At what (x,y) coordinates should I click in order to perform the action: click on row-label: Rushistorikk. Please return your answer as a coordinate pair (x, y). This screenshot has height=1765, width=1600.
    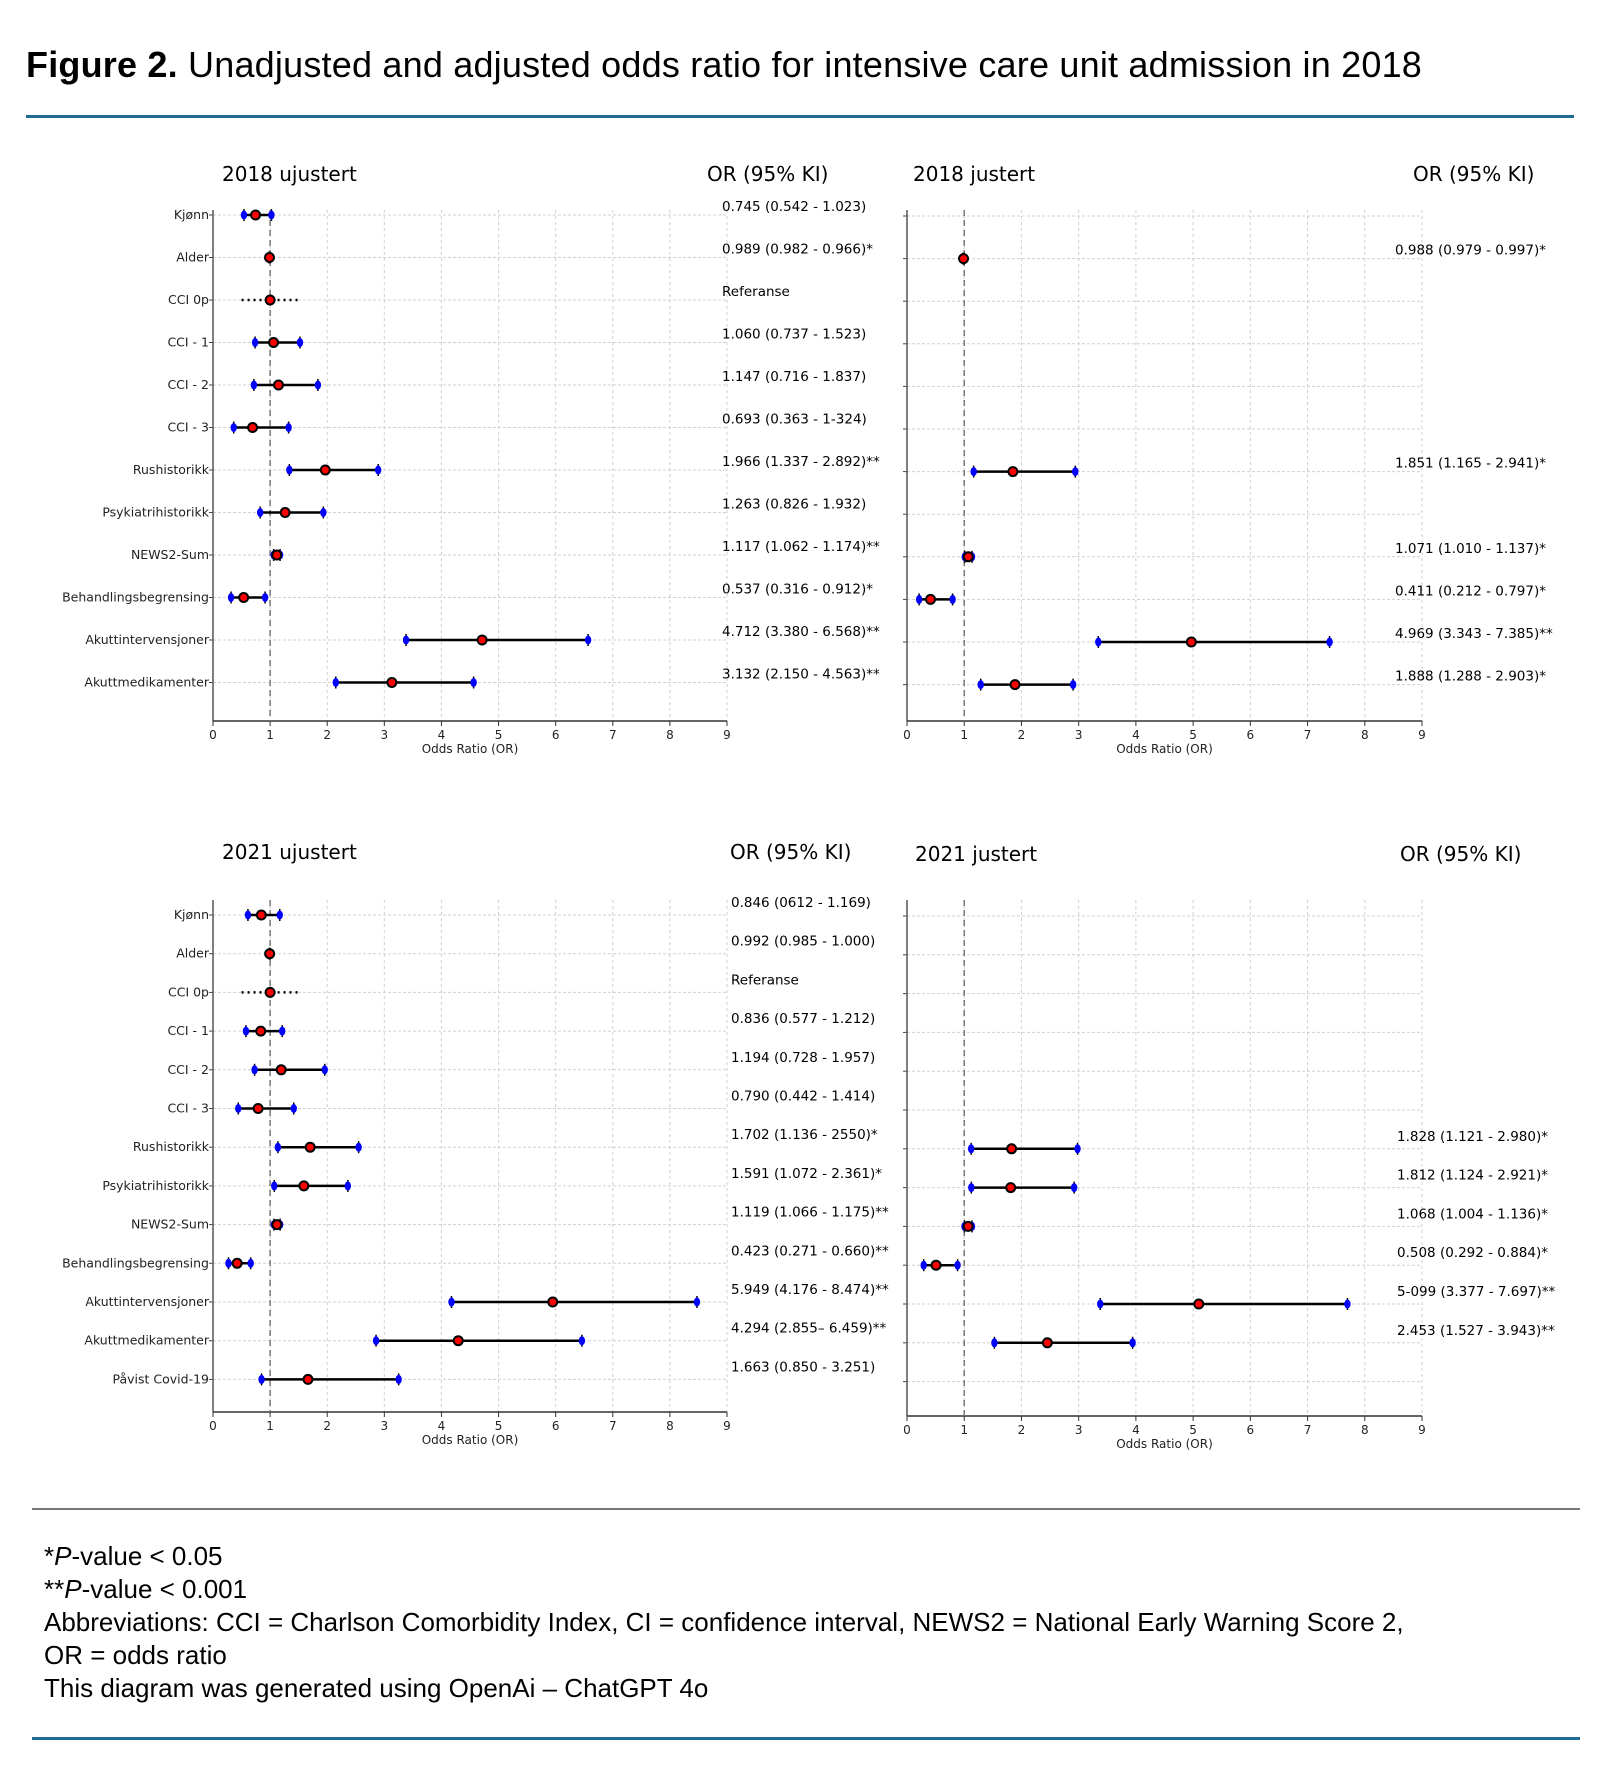
    Looking at the image, I should click on (171, 469).